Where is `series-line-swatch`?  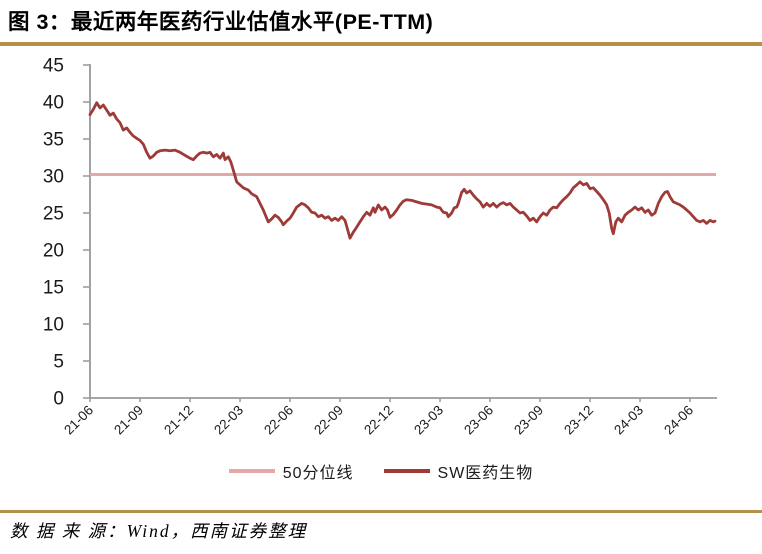 series-line-swatch is located at coordinates (406, 471).